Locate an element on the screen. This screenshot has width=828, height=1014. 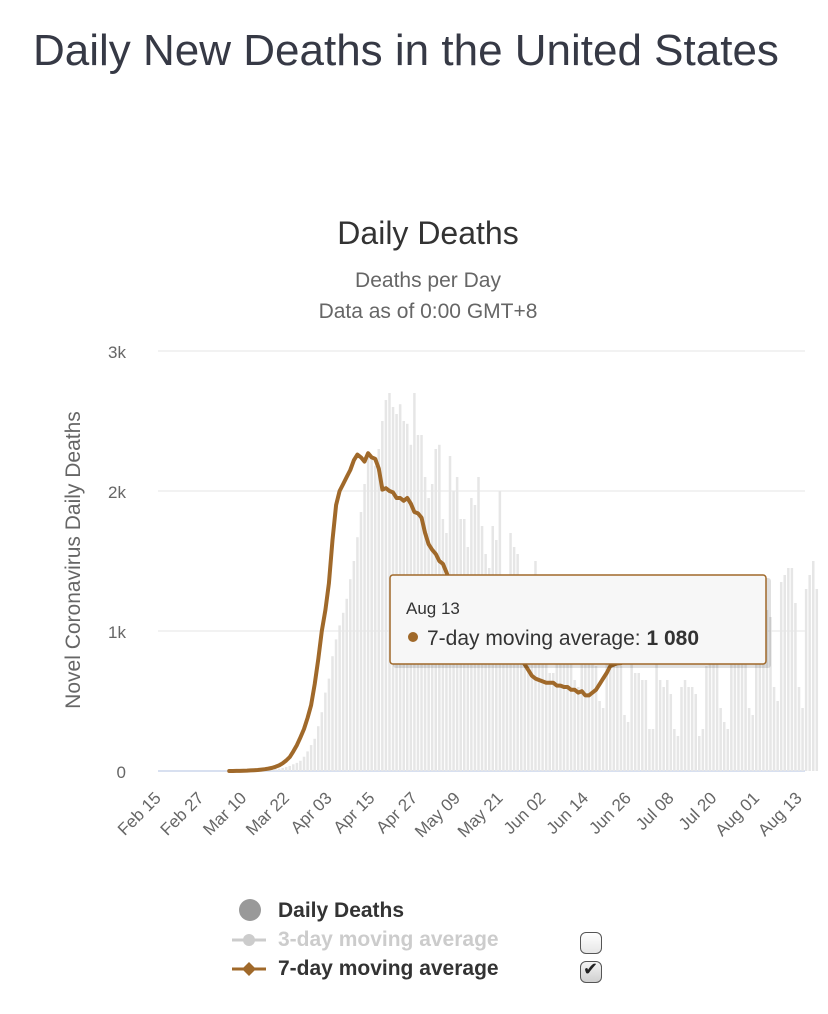
y-tick-label: 2k is located at coordinates (117, 492).